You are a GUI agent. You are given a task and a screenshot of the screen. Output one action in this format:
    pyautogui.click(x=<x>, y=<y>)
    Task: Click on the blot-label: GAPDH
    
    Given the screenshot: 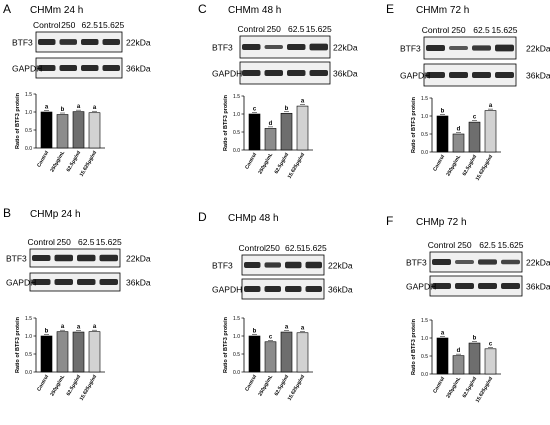 What is the action you would take?
    pyautogui.click(x=227, y=74)
    